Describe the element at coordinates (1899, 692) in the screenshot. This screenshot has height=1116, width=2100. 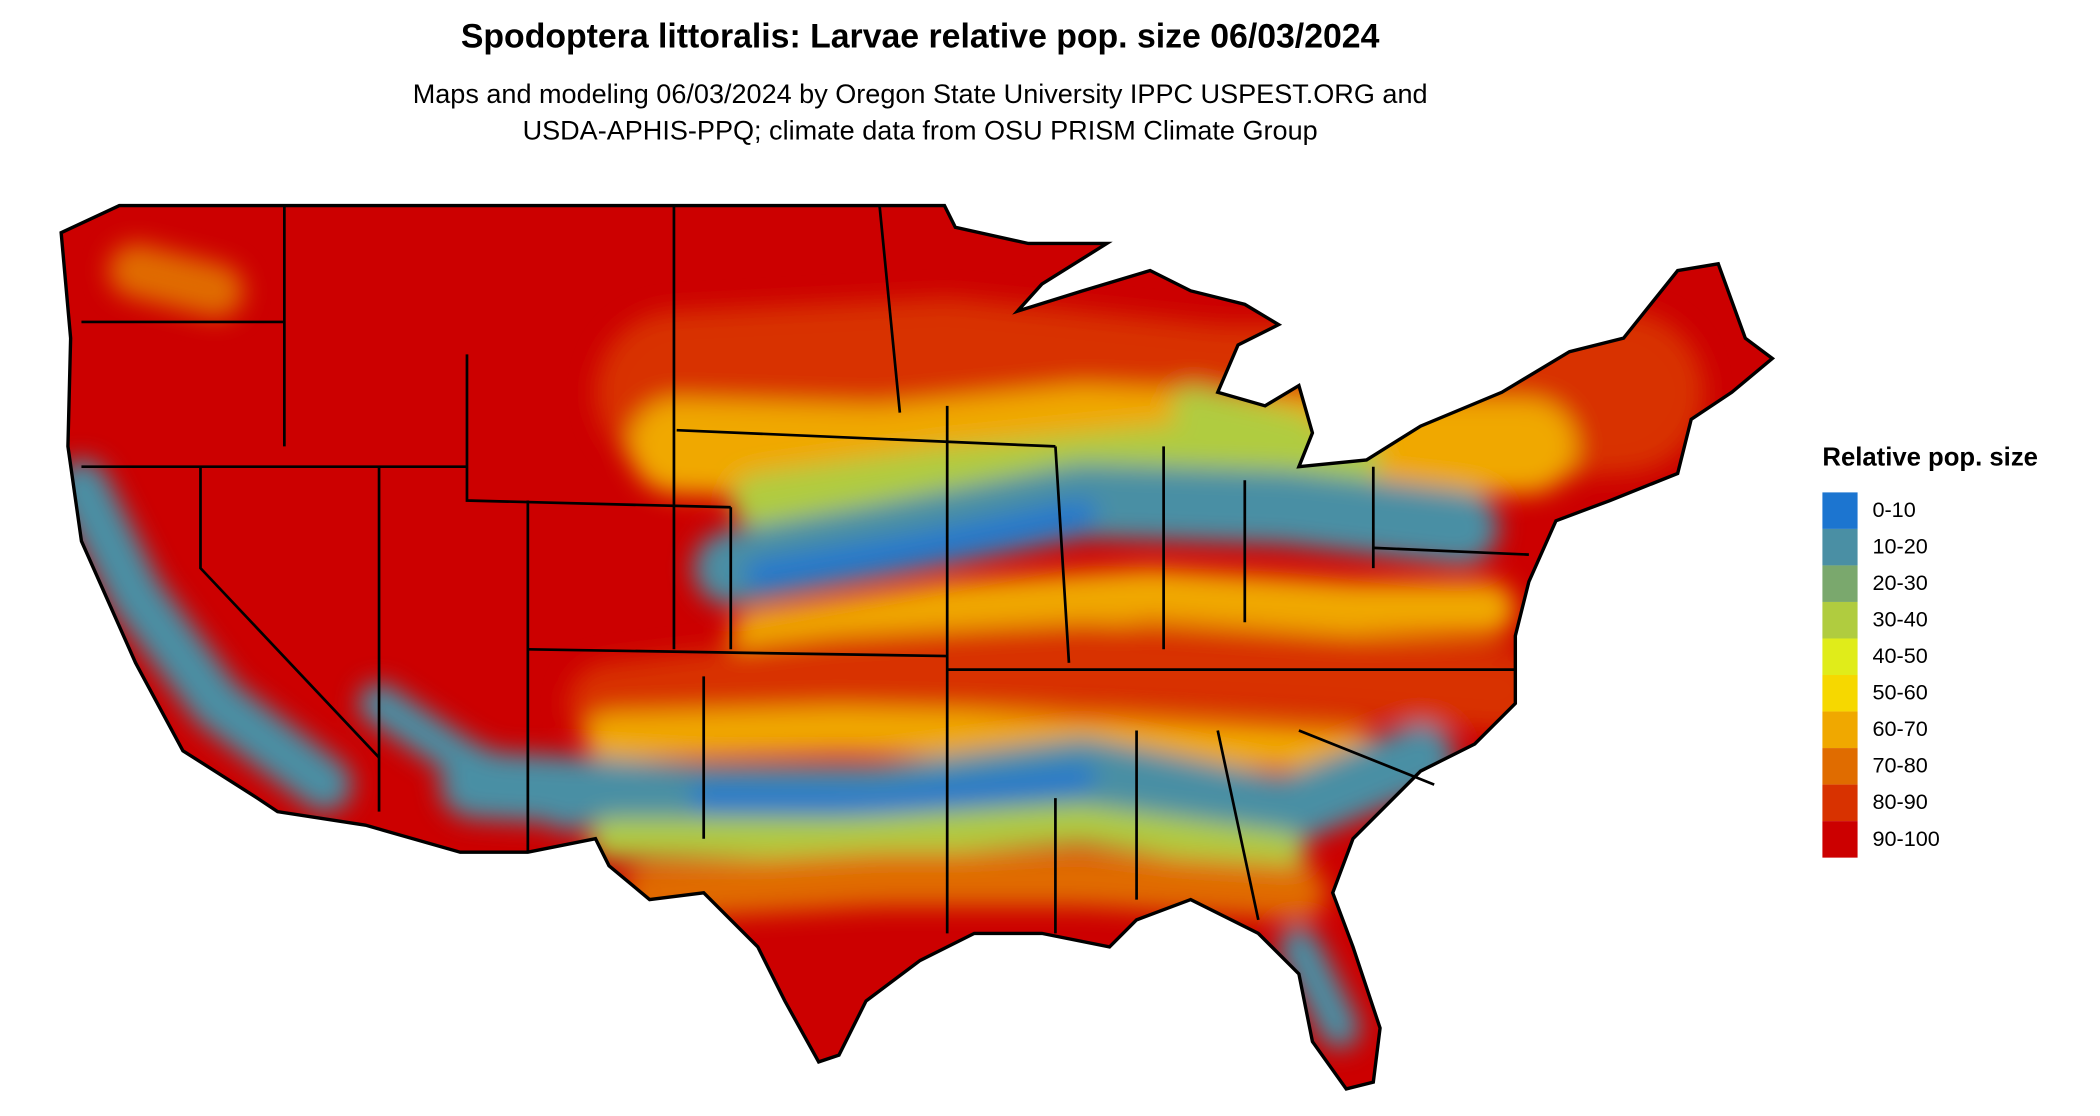
I see `legend-label: 50-60` at that location.